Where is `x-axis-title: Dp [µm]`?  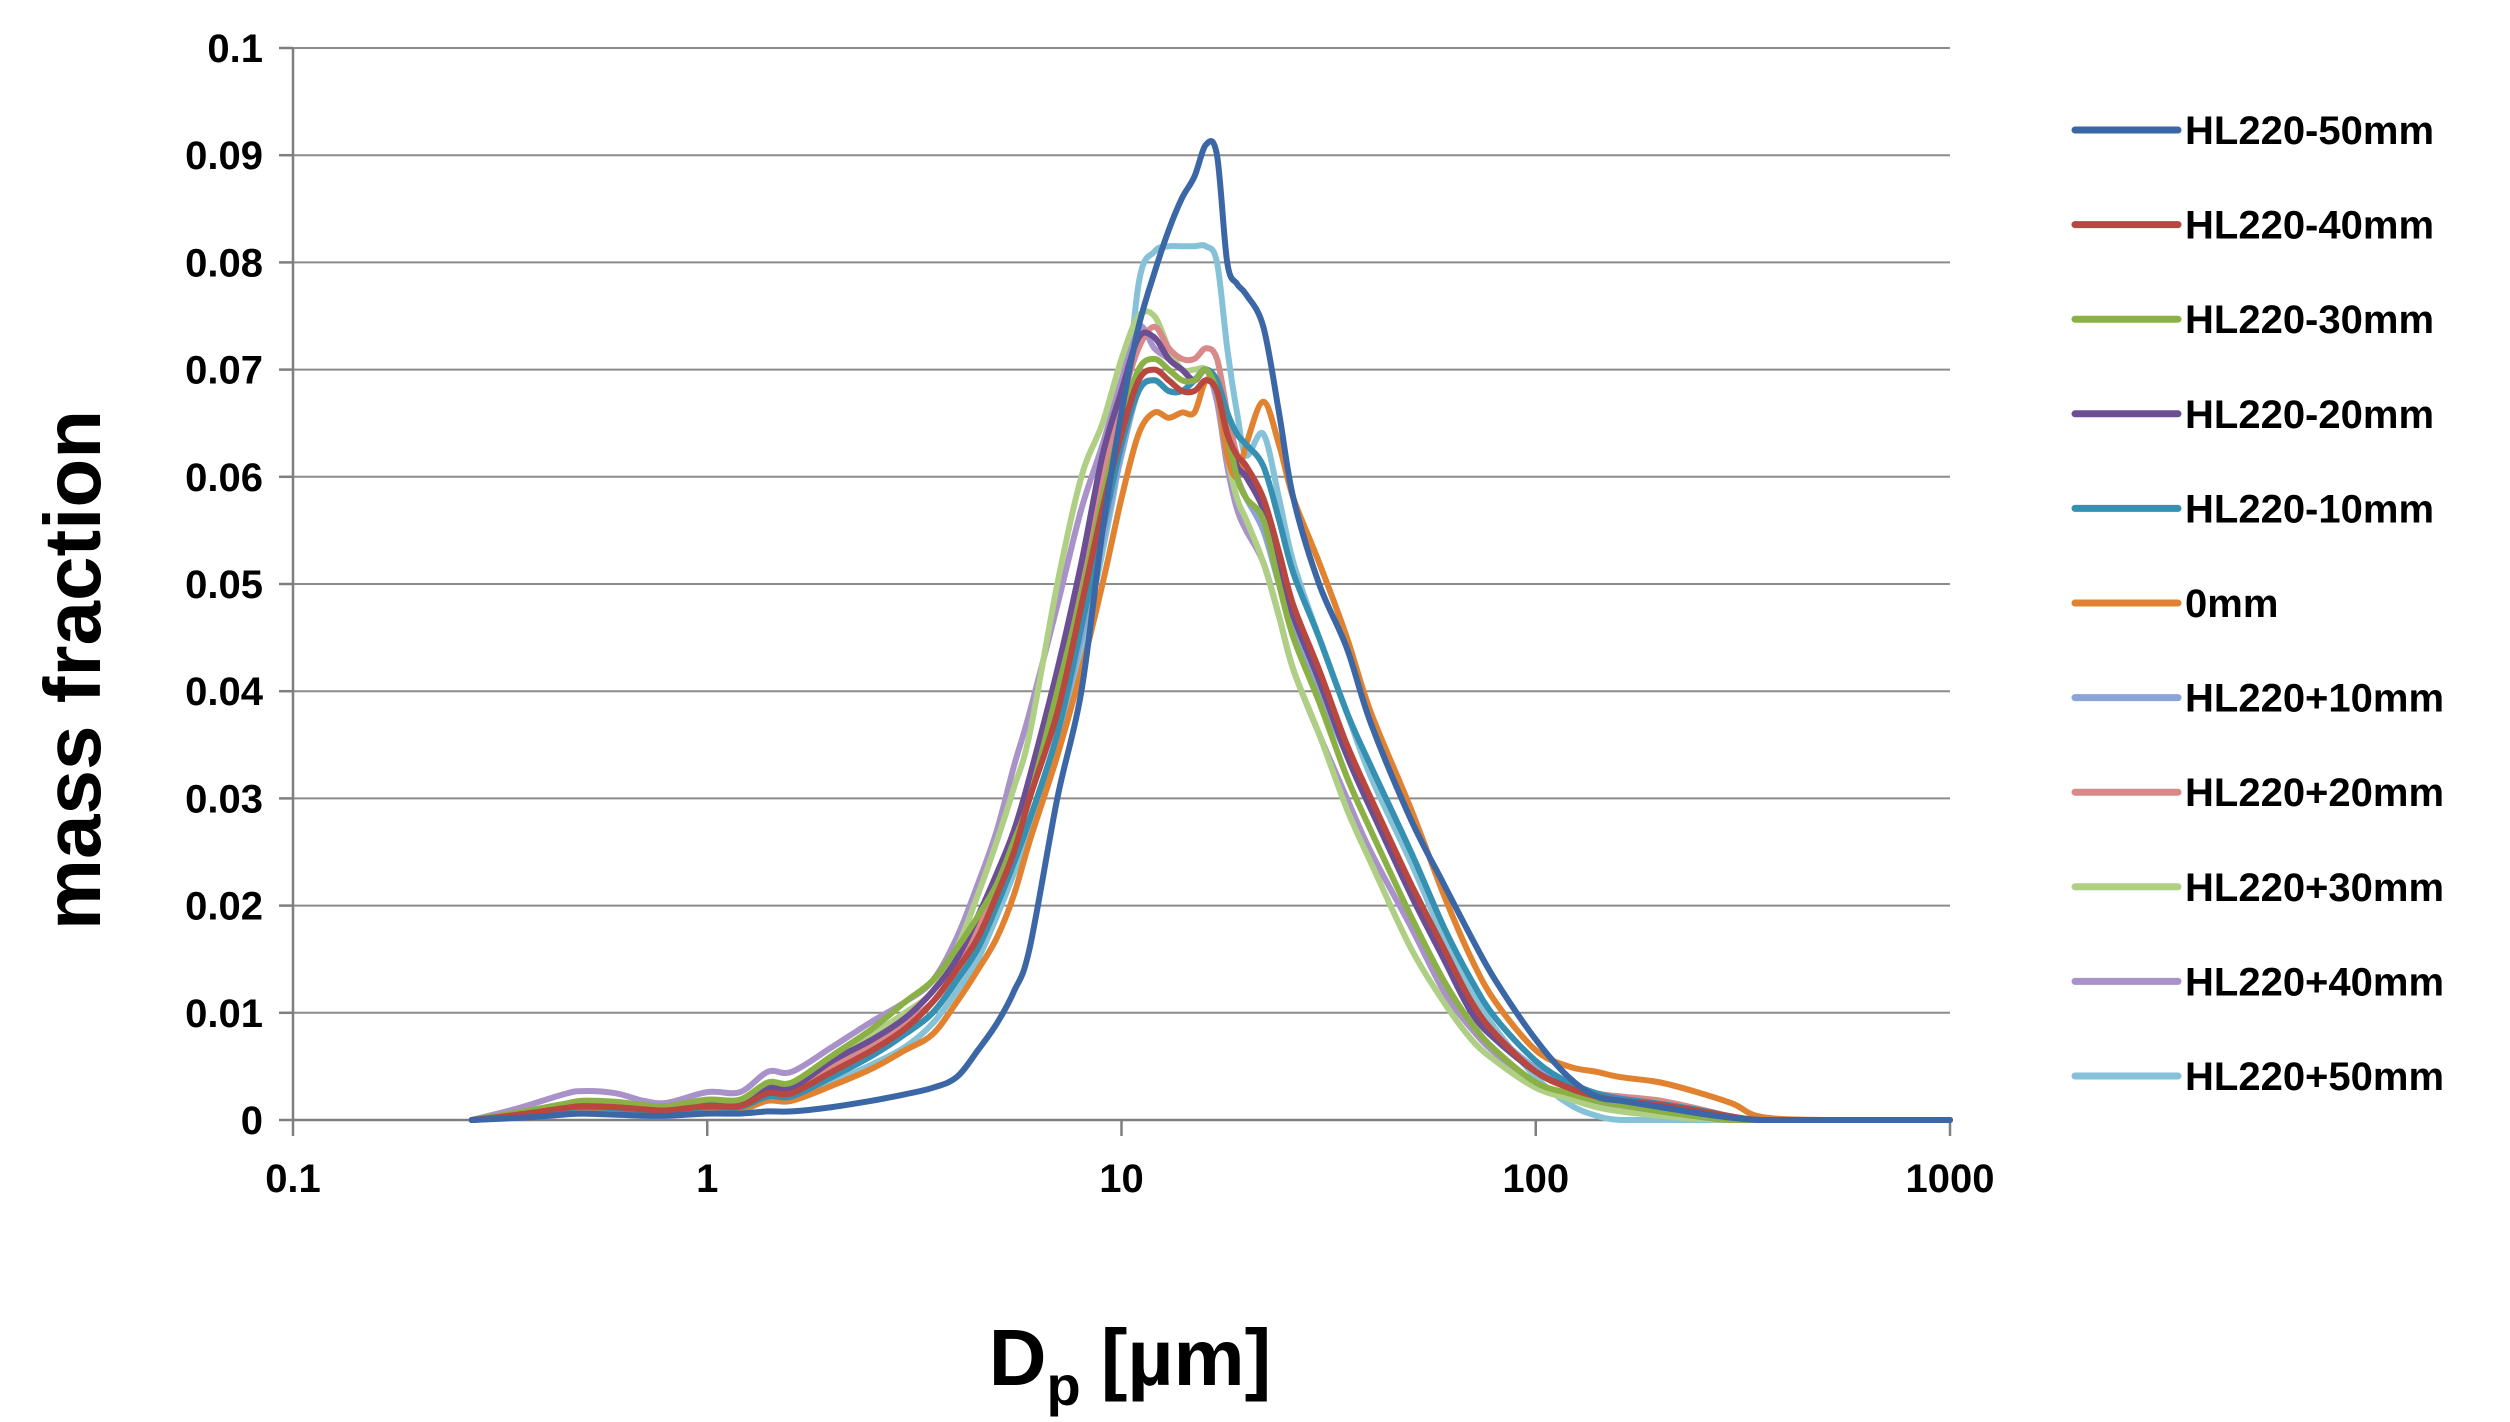
x-axis-title: Dp [µm] is located at coordinates (1130, 1365).